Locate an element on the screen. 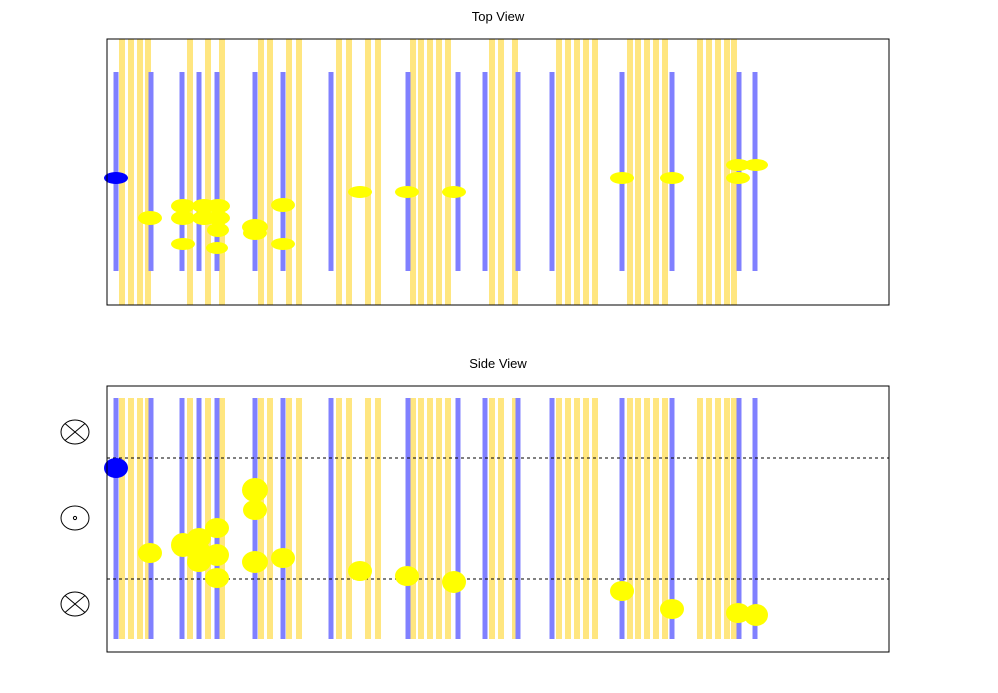 This screenshot has height=693, width=998. top-view-title: Top View is located at coordinates (498, 16).